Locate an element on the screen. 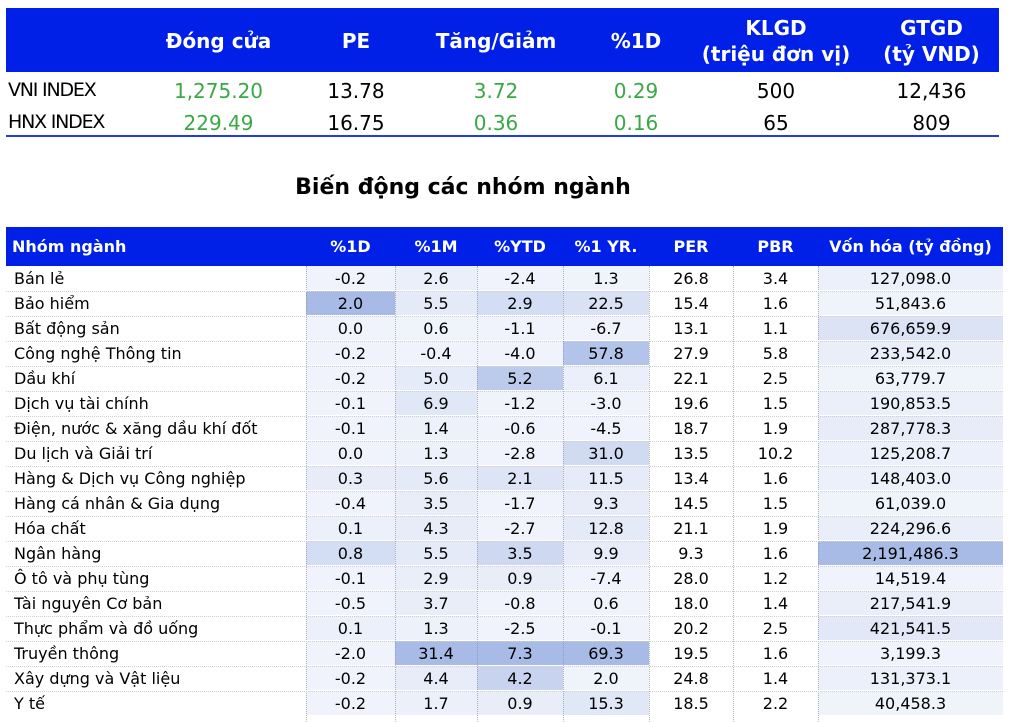 The image size is (1013, 722). sector-name: Ngân hàng is located at coordinates (58, 553).